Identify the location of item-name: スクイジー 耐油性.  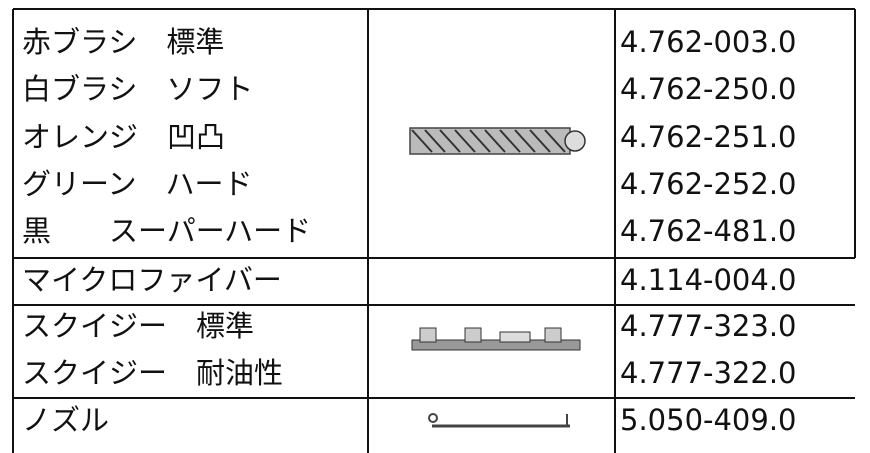
(152, 373).